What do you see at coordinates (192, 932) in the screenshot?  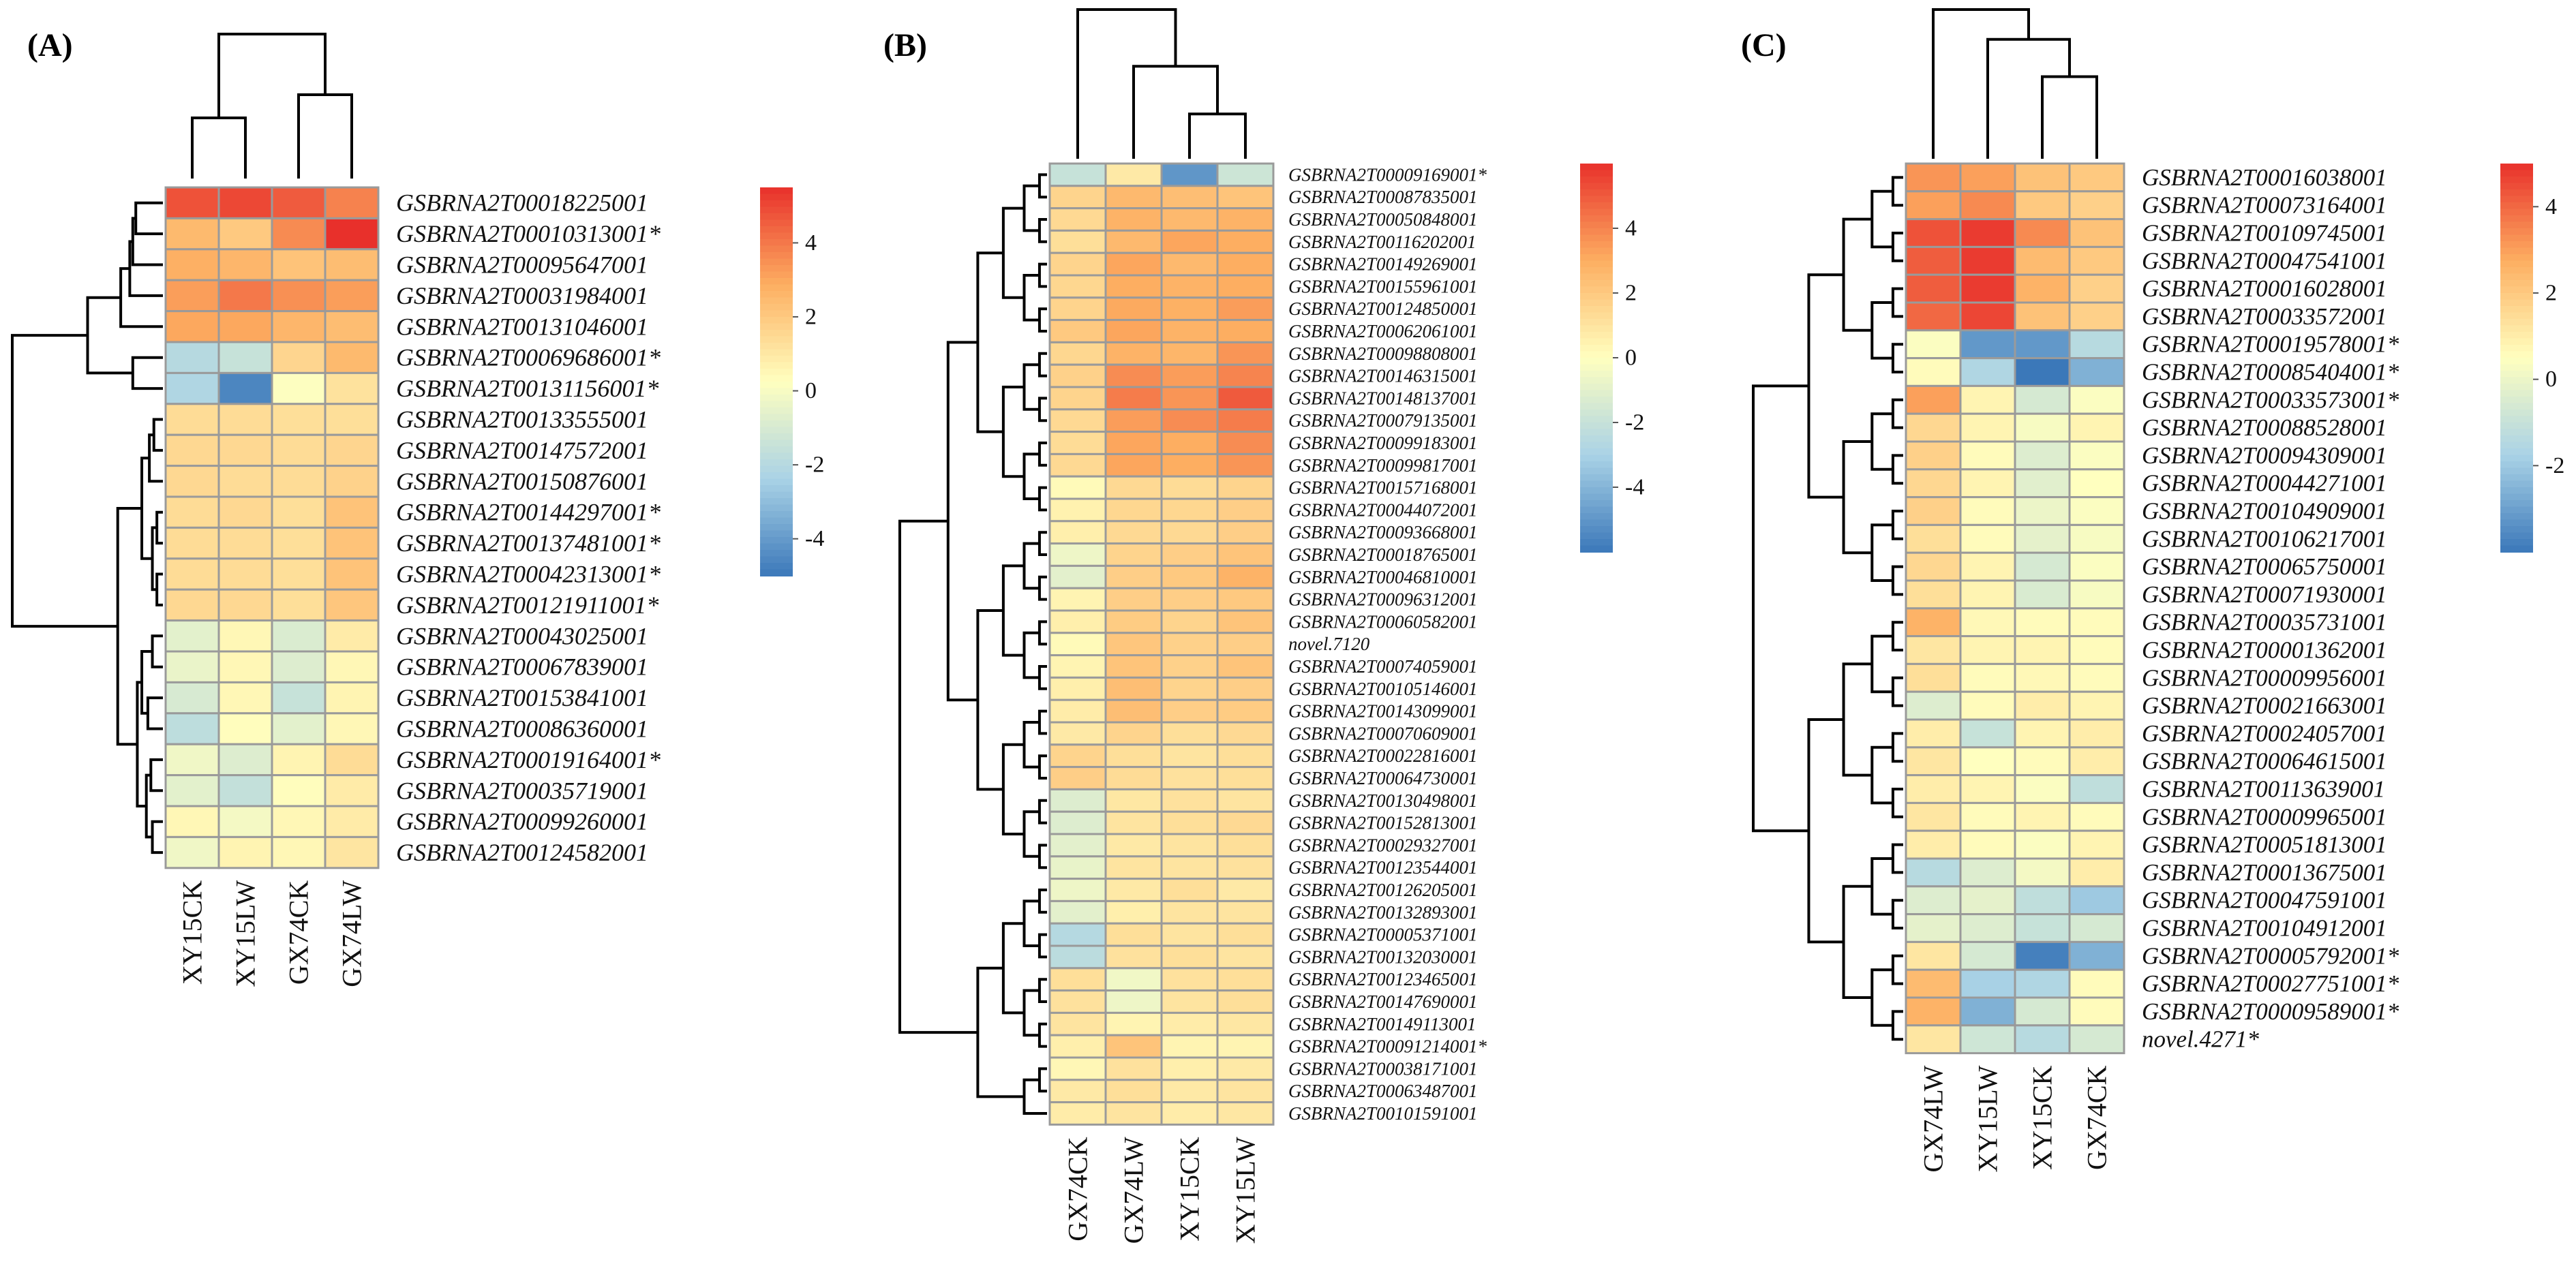 I see `column-label: XY15CK` at bounding box center [192, 932].